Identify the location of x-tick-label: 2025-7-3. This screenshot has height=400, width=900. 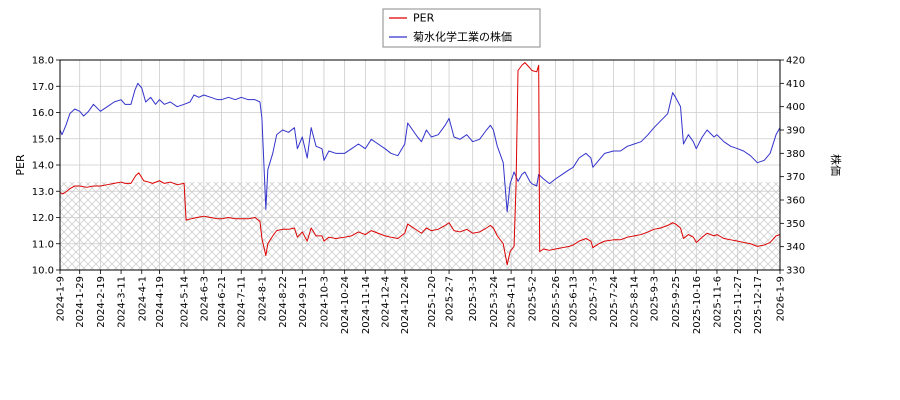
(593, 298).